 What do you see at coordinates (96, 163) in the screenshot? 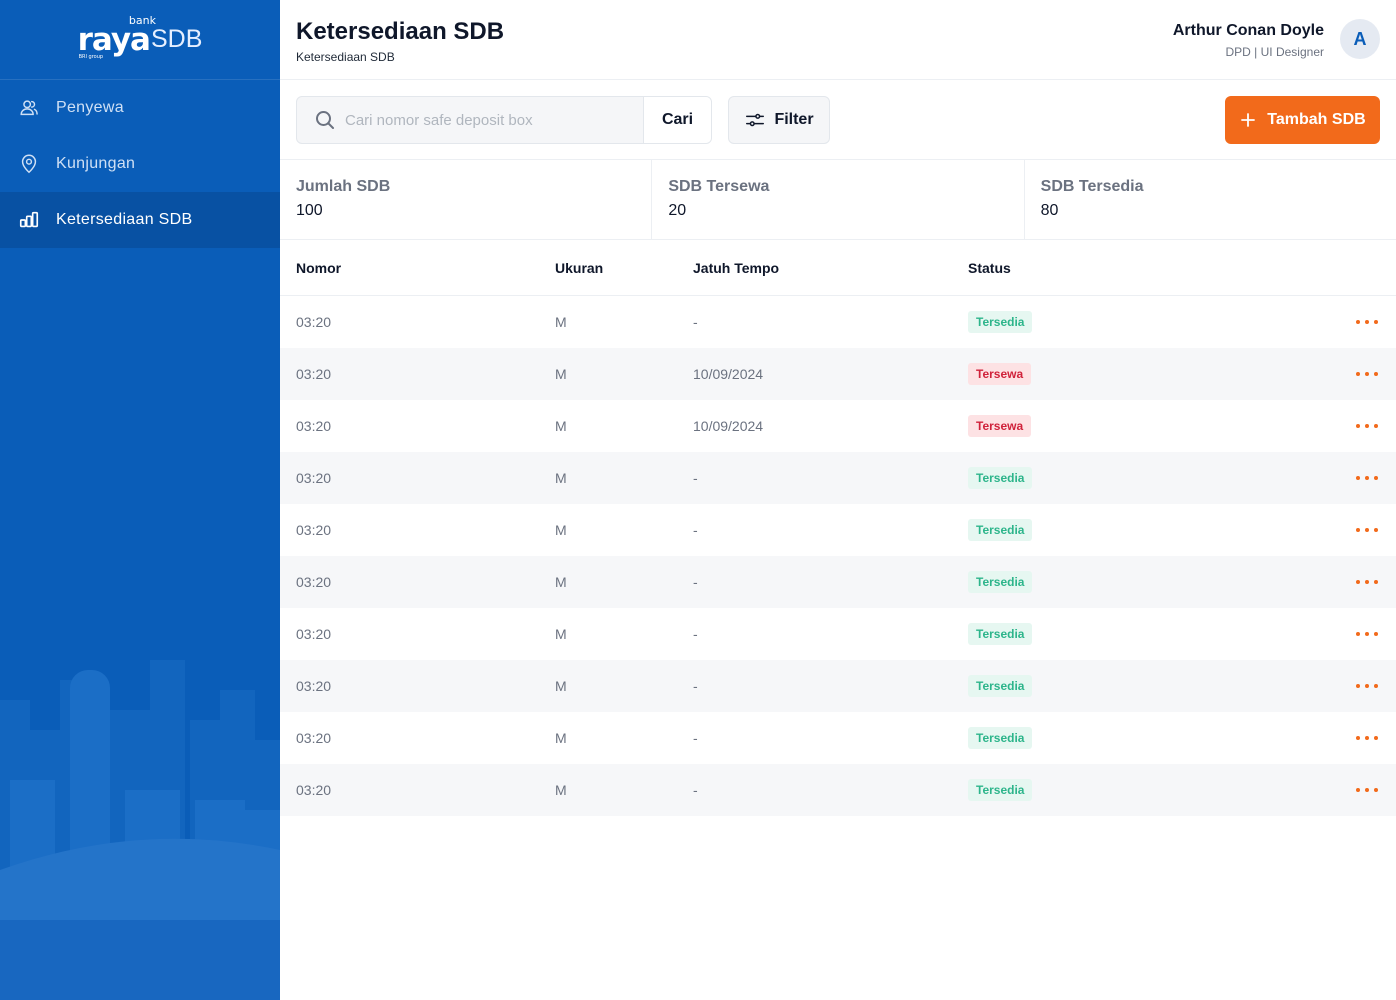
I see `sidebar-item-label: Kunjungan` at bounding box center [96, 163].